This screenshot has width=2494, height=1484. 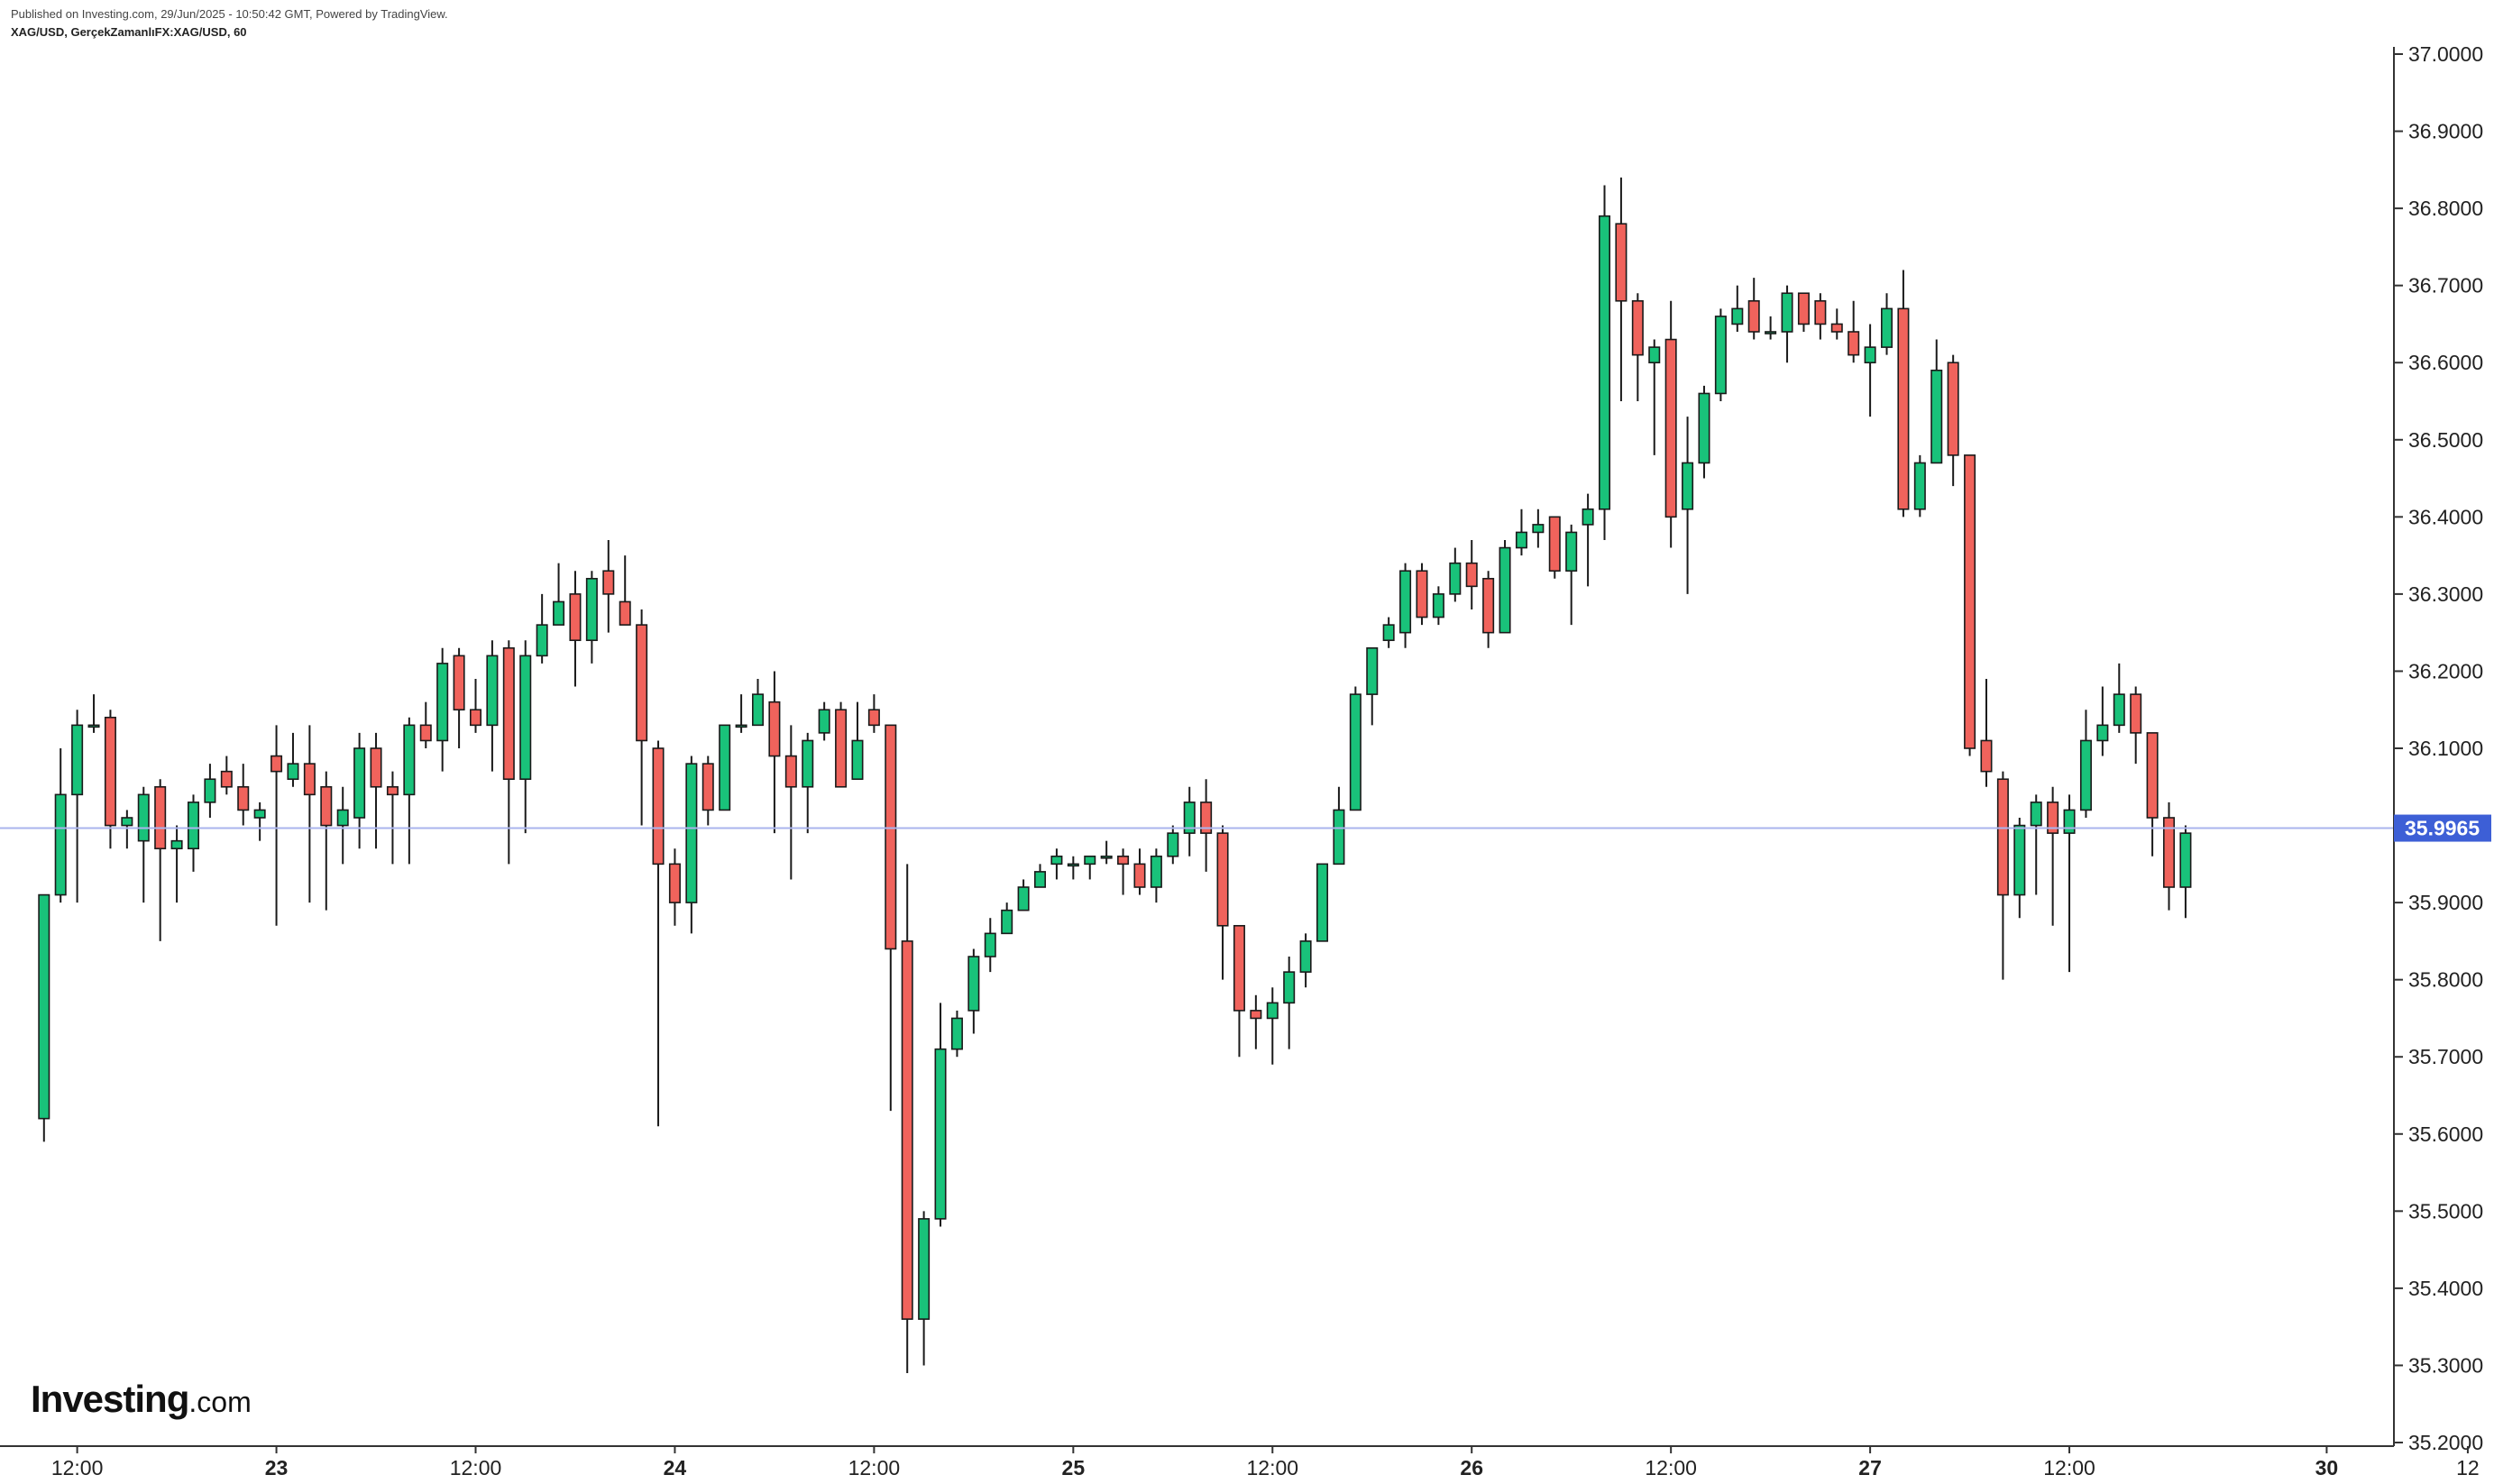 I want to click on time-tick-label: 25, so click(x=1074, y=1467).